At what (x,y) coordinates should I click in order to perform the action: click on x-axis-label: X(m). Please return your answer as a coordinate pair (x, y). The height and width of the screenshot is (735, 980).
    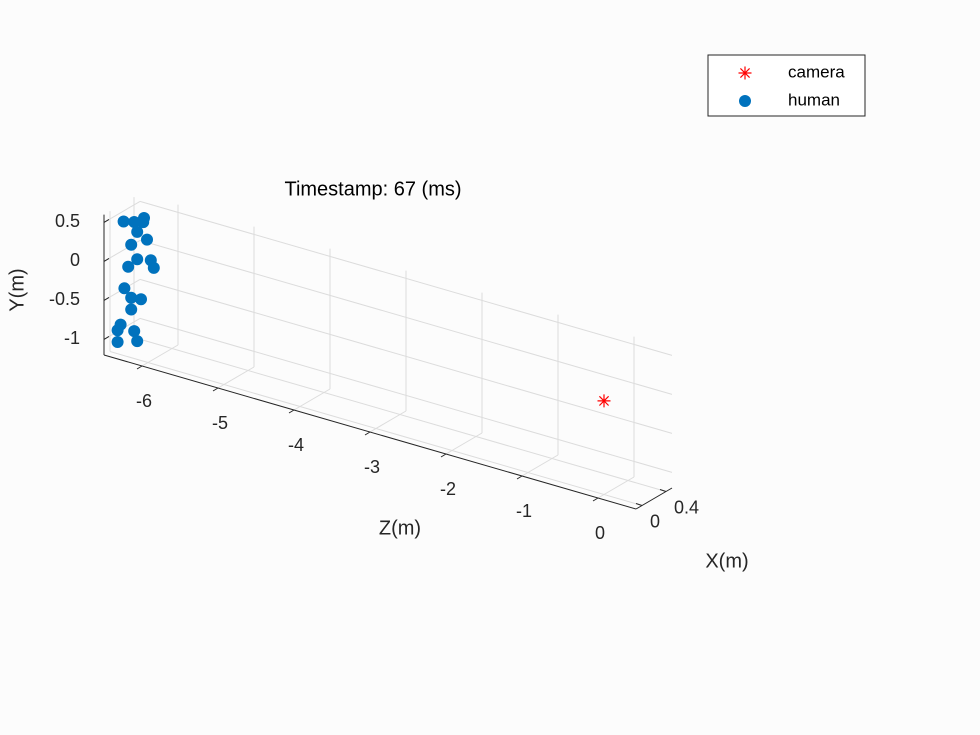
    Looking at the image, I should click on (726, 561).